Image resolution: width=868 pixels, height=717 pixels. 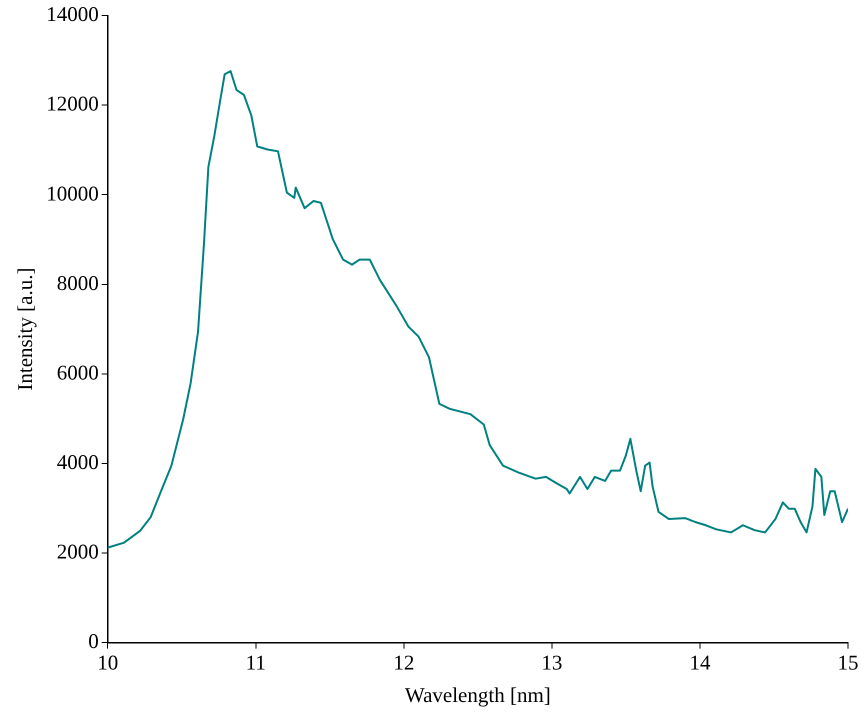 I want to click on y-tick-label: 4000, so click(x=77, y=462).